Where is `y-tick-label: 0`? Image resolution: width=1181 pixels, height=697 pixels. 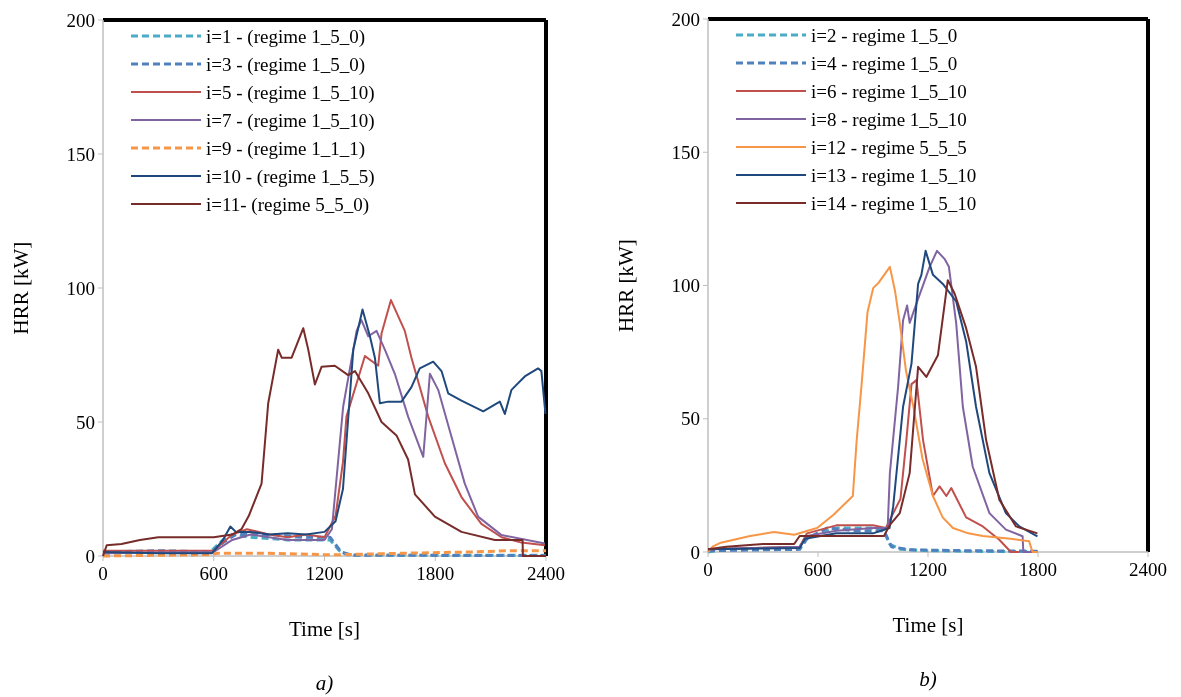
y-tick-label: 0 is located at coordinates (695, 552).